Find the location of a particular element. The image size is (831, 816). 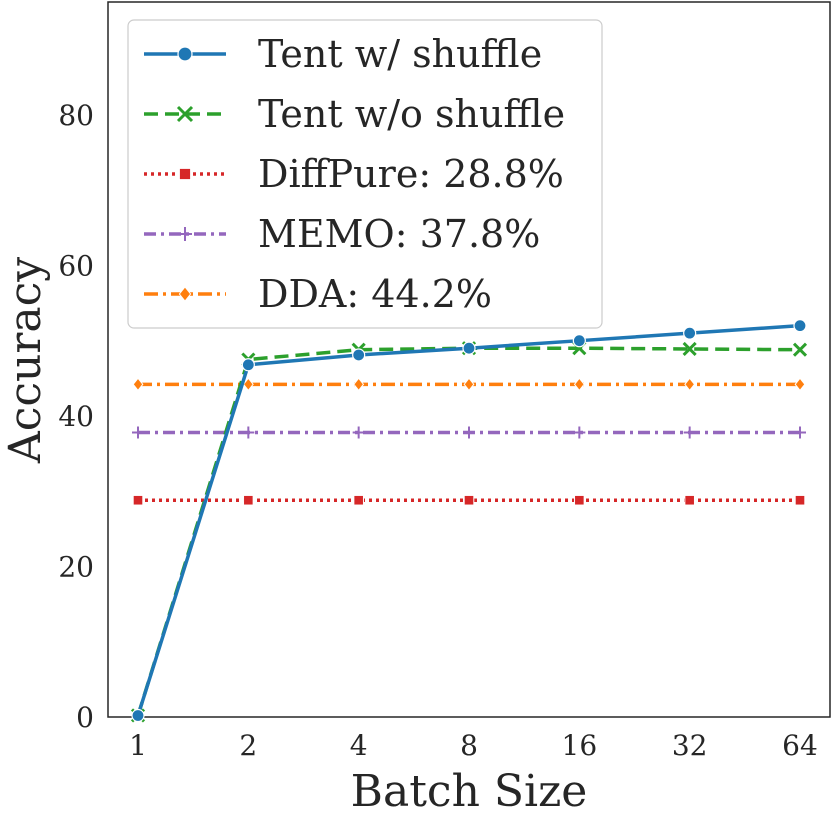

legend-label: Tent w/ shuffle is located at coordinates (400, 54).